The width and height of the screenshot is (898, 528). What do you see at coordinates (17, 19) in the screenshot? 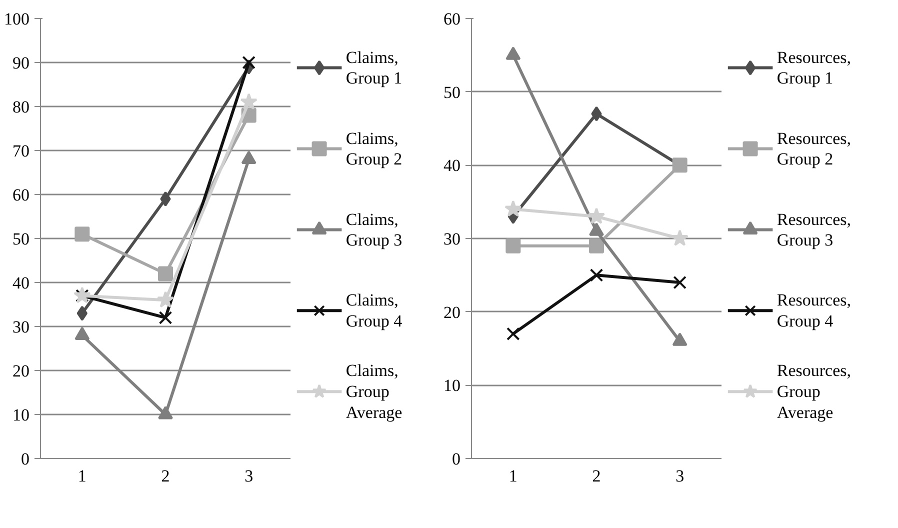
I see `y-tick-label: 100` at bounding box center [17, 19].